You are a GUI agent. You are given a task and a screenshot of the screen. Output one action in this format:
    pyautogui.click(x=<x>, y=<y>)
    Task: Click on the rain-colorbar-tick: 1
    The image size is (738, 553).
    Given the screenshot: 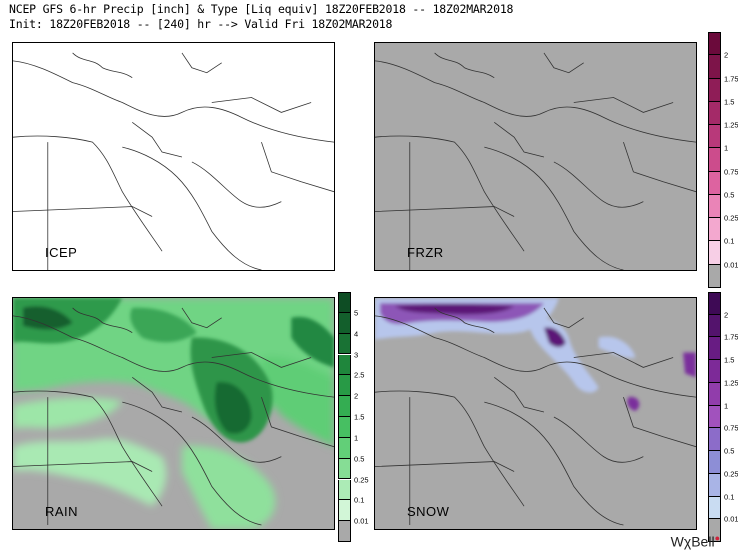 What is the action you would take?
    pyautogui.click(x=356, y=438)
    